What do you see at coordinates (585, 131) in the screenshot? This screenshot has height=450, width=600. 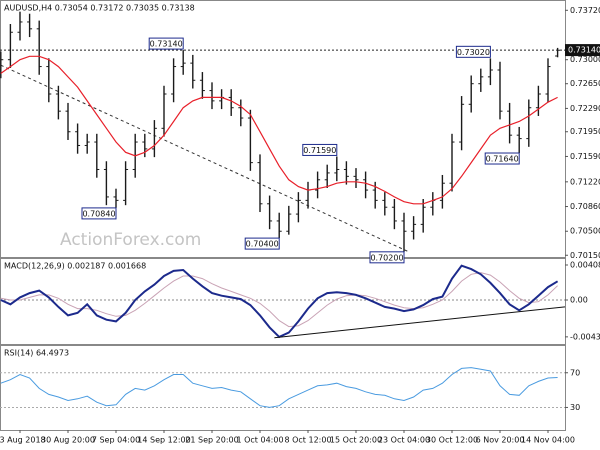 I see `y-tick-label: 0.71950` at bounding box center [585, 131].